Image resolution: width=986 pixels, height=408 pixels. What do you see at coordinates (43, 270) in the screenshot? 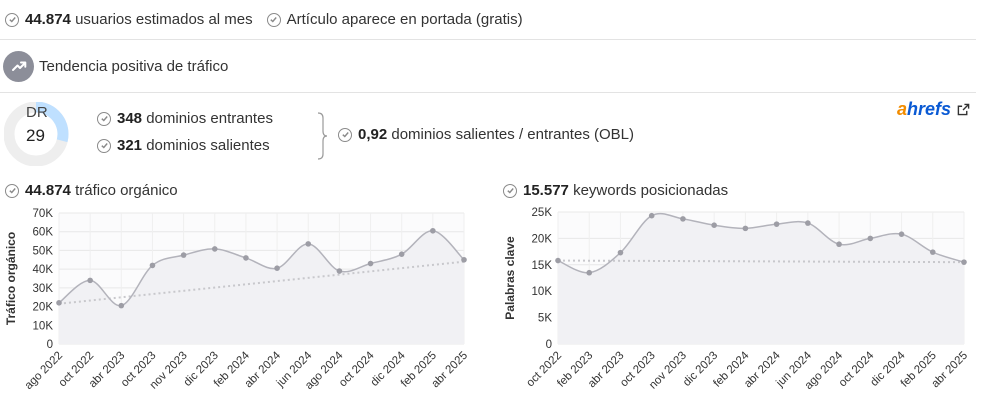
I see `y-tick-label: 40K` at bounding box center [43, 270].